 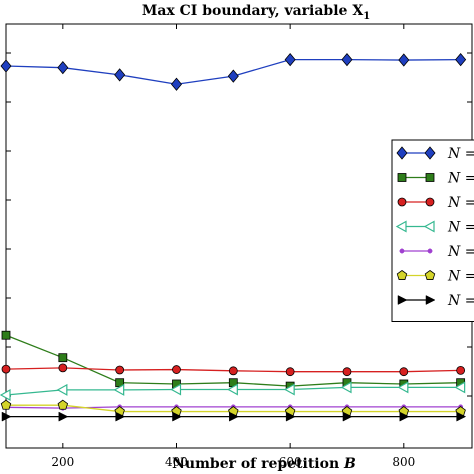 I want to click on legend: N = N = N = N = N = N = N =, so click(x=432, y=230).